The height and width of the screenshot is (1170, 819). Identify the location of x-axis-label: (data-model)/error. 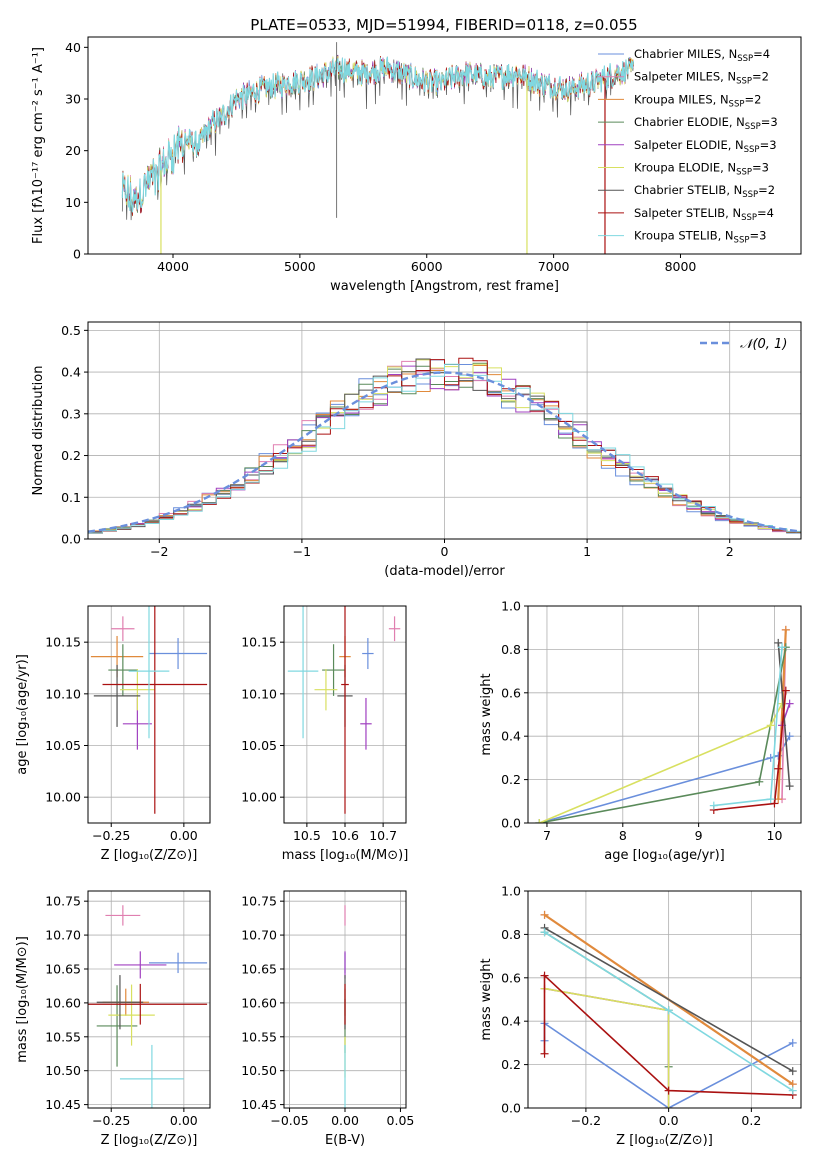
(444, 571).